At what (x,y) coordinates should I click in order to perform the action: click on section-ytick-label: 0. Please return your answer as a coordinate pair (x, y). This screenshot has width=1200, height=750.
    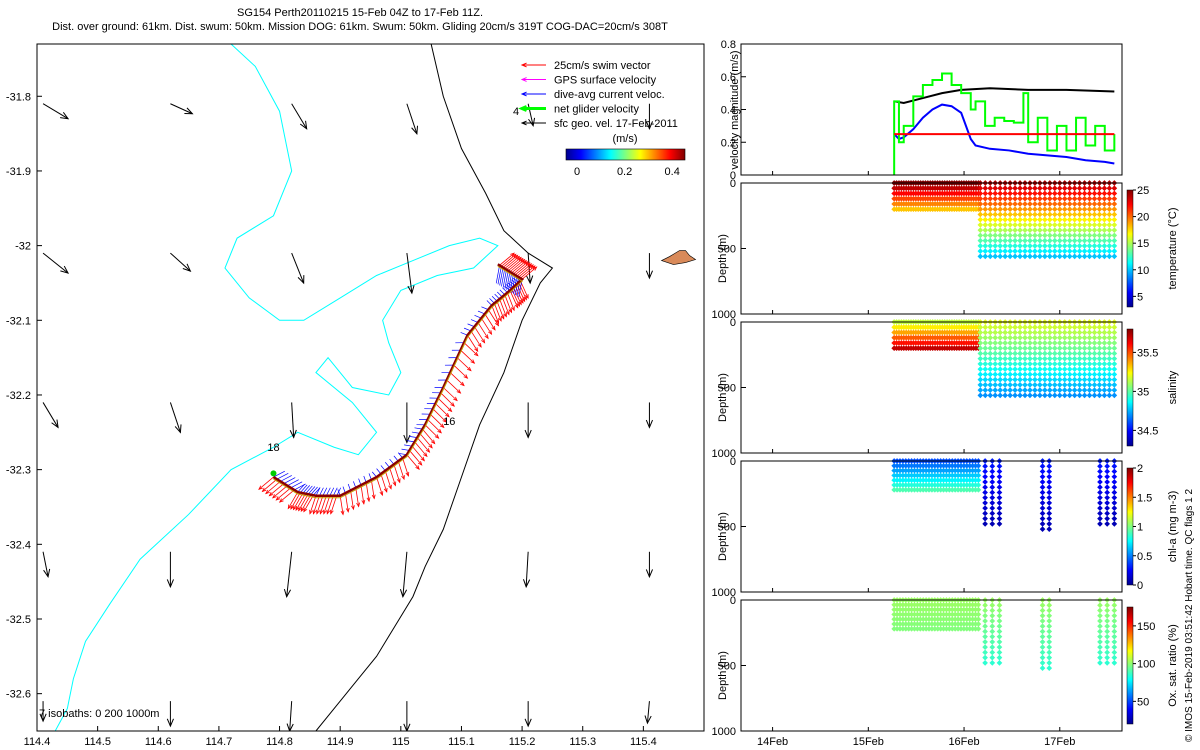
    Looking at the image, I should click on (733, 323).